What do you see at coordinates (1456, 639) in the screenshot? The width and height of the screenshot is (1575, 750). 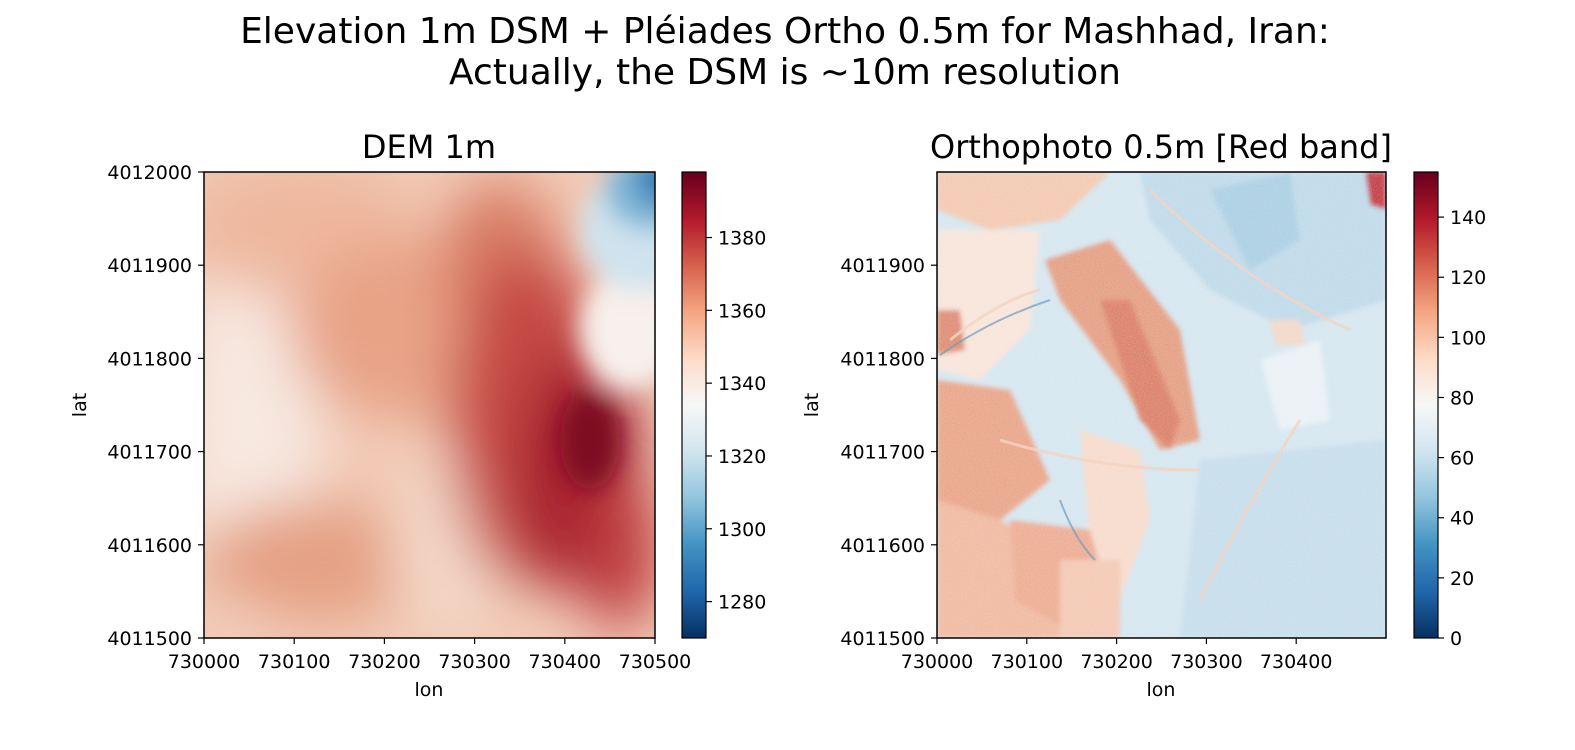 I see `ortho-colorbar-tick-label: 0` at bounding box center [1456, 639].